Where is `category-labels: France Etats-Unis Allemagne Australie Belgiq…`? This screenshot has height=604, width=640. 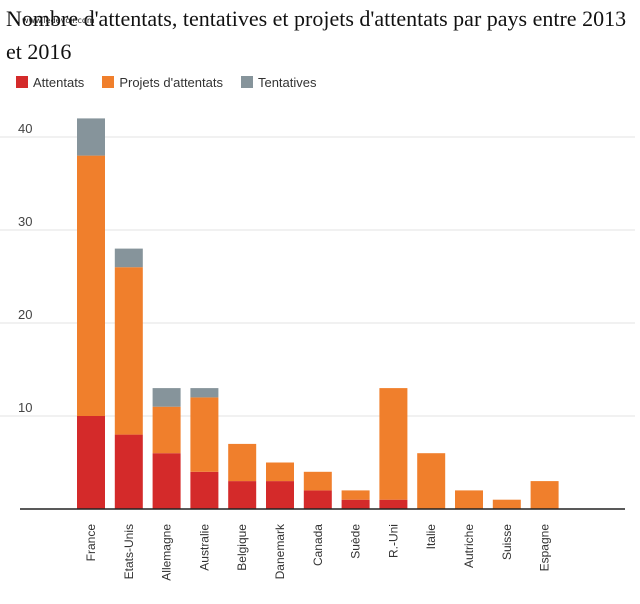
category-labels: France Etats-Unis Allemagne Australie Belgiq… is located at coordinates (318, 552).